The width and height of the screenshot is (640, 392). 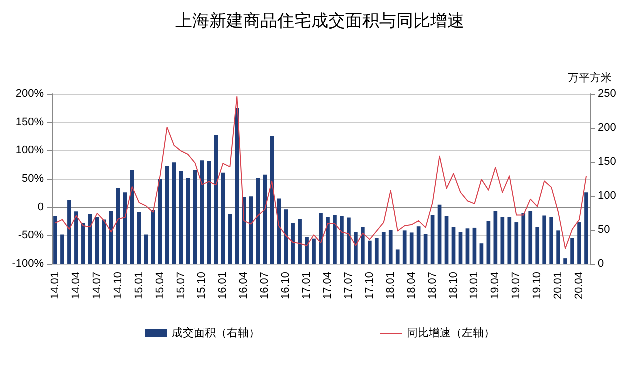 What do you see at coordinates (412, 286) in the screenshot?
I see `x-tick-label: 18.04` at bounding box center [412, 286].